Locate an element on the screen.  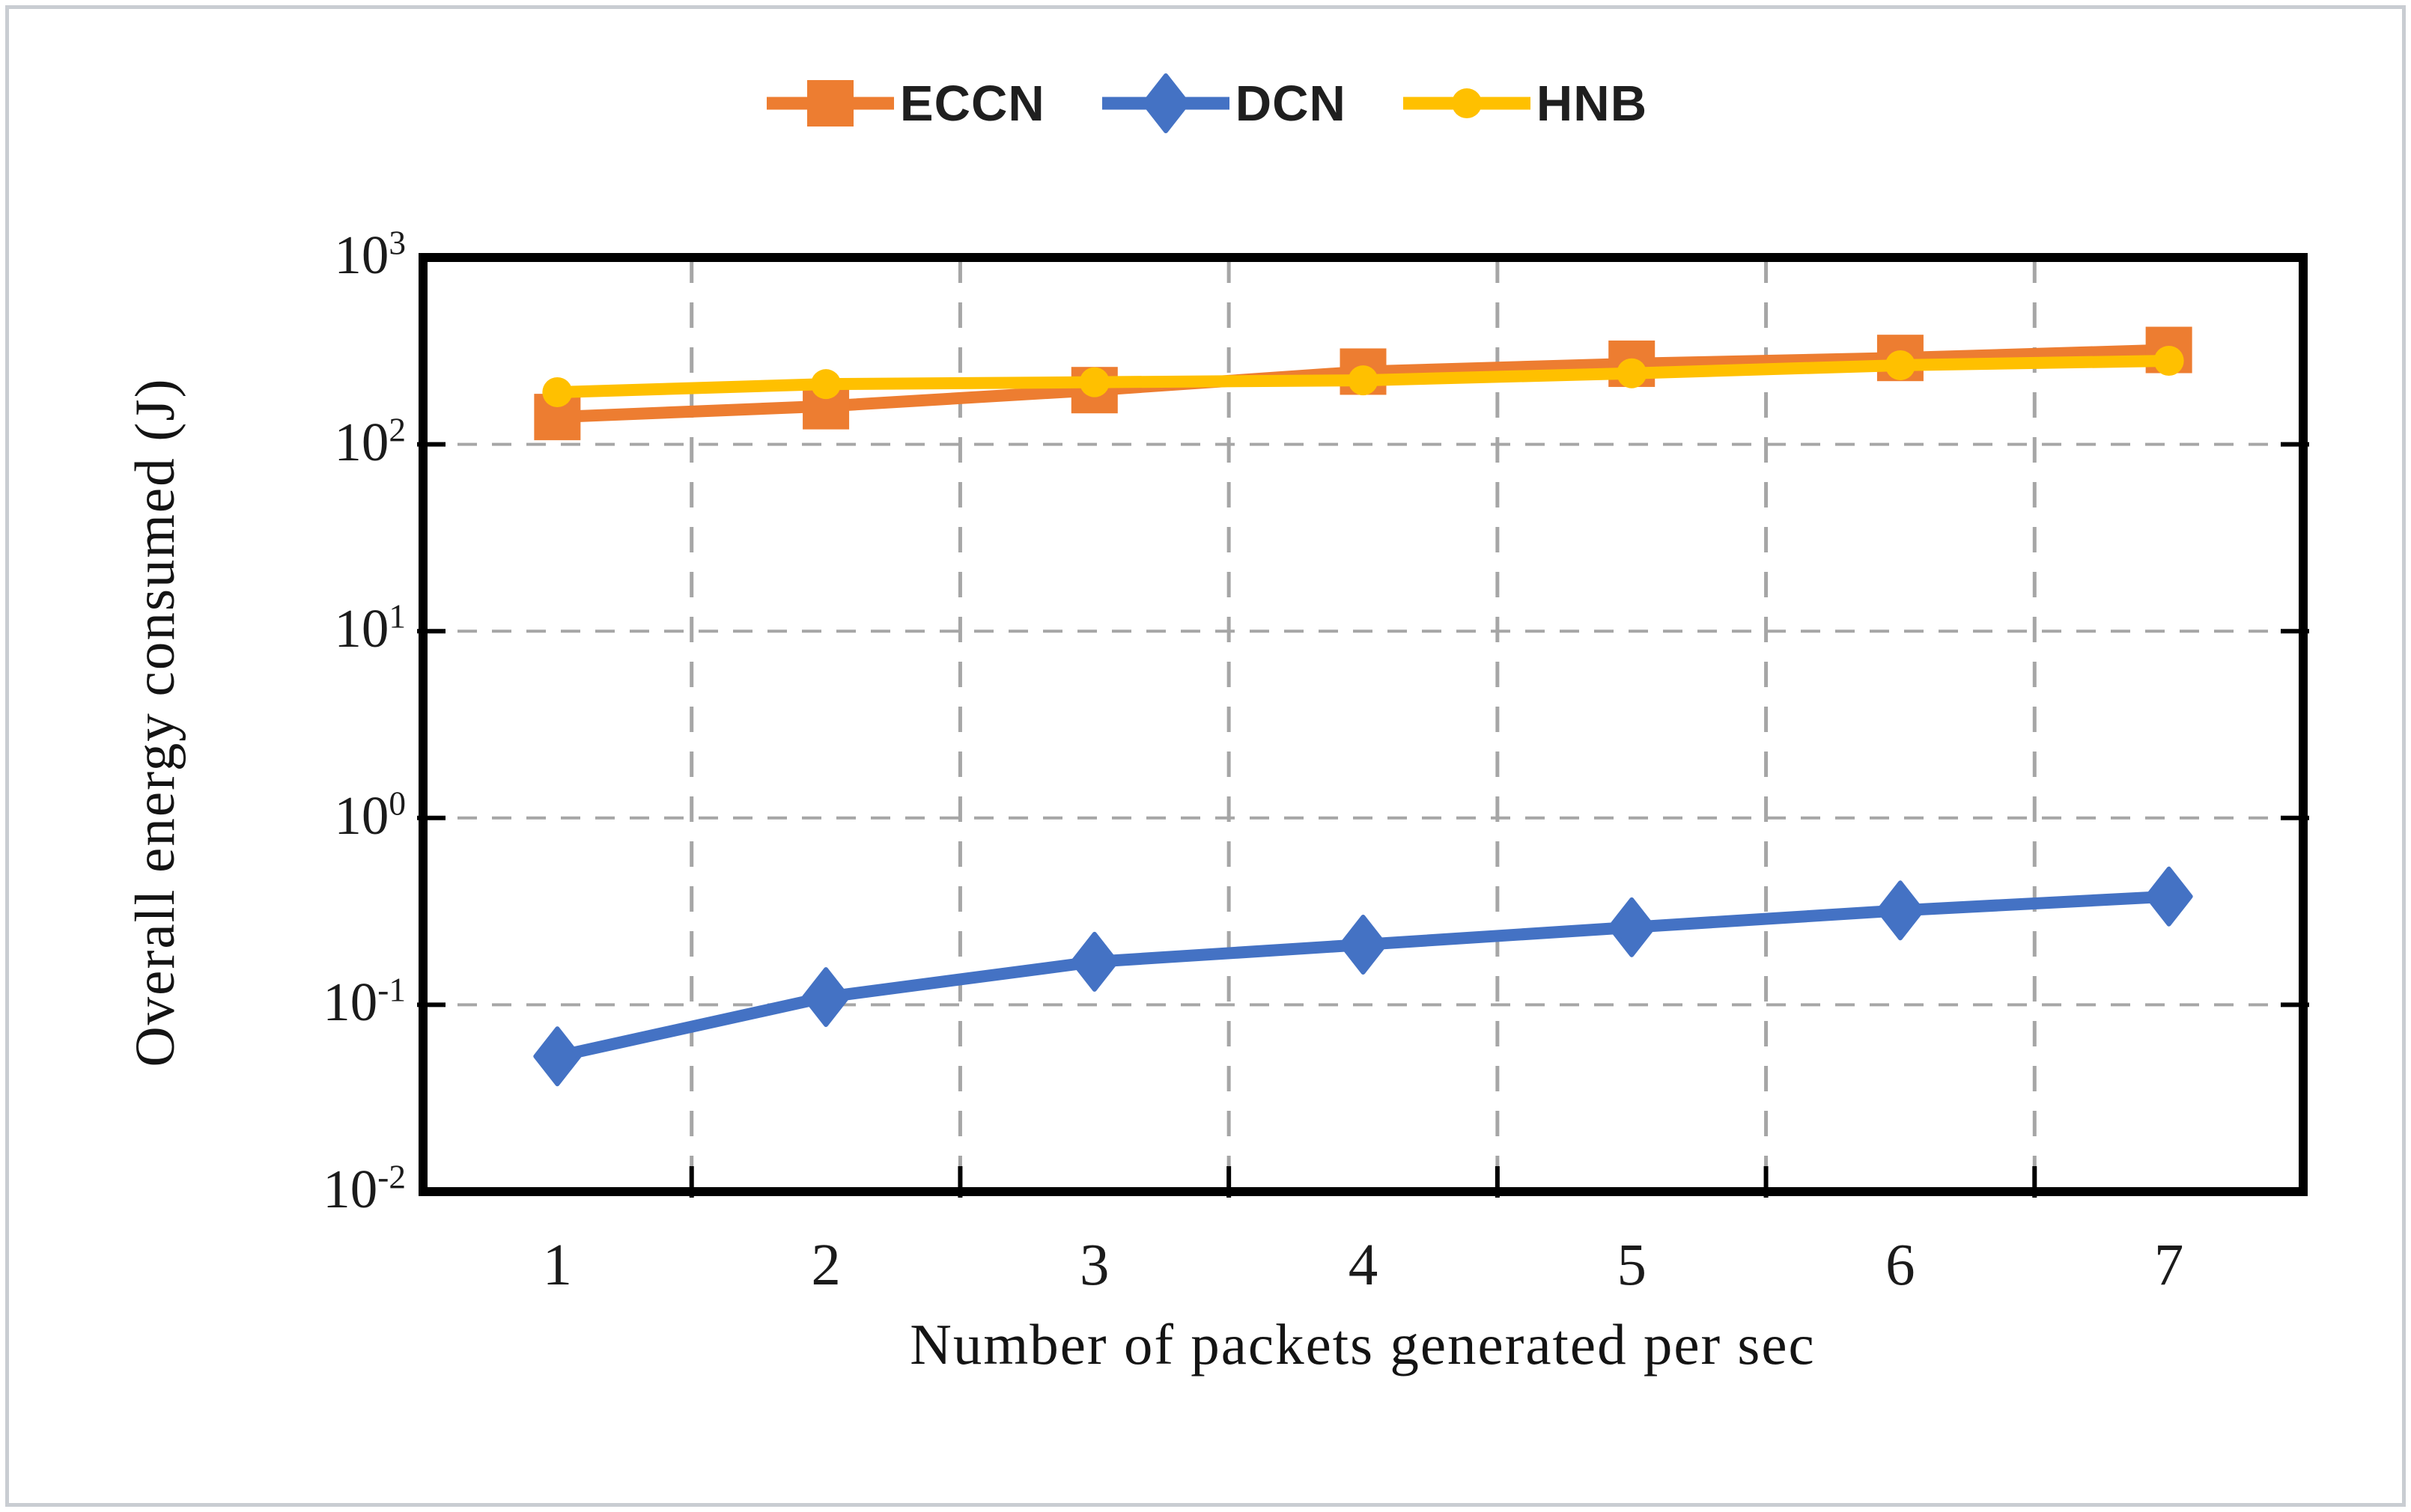
series-HNB is located at coordinates (1363, 376).